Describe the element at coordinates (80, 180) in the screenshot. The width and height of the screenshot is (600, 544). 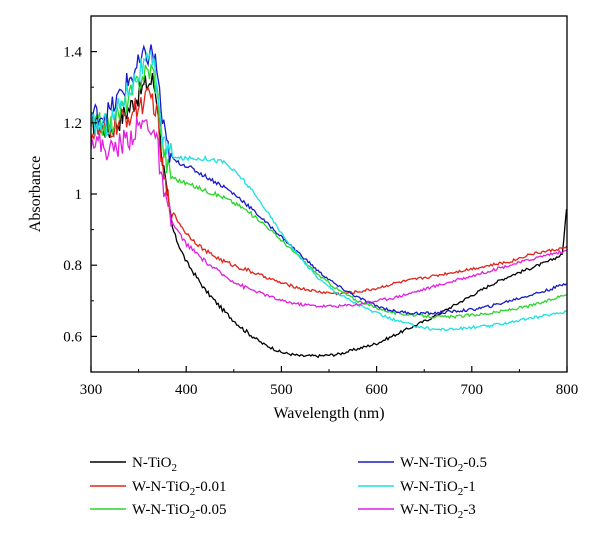
I see `y-axis-ticks: 0.6 0.8 1 1.2 1.4` at that location.